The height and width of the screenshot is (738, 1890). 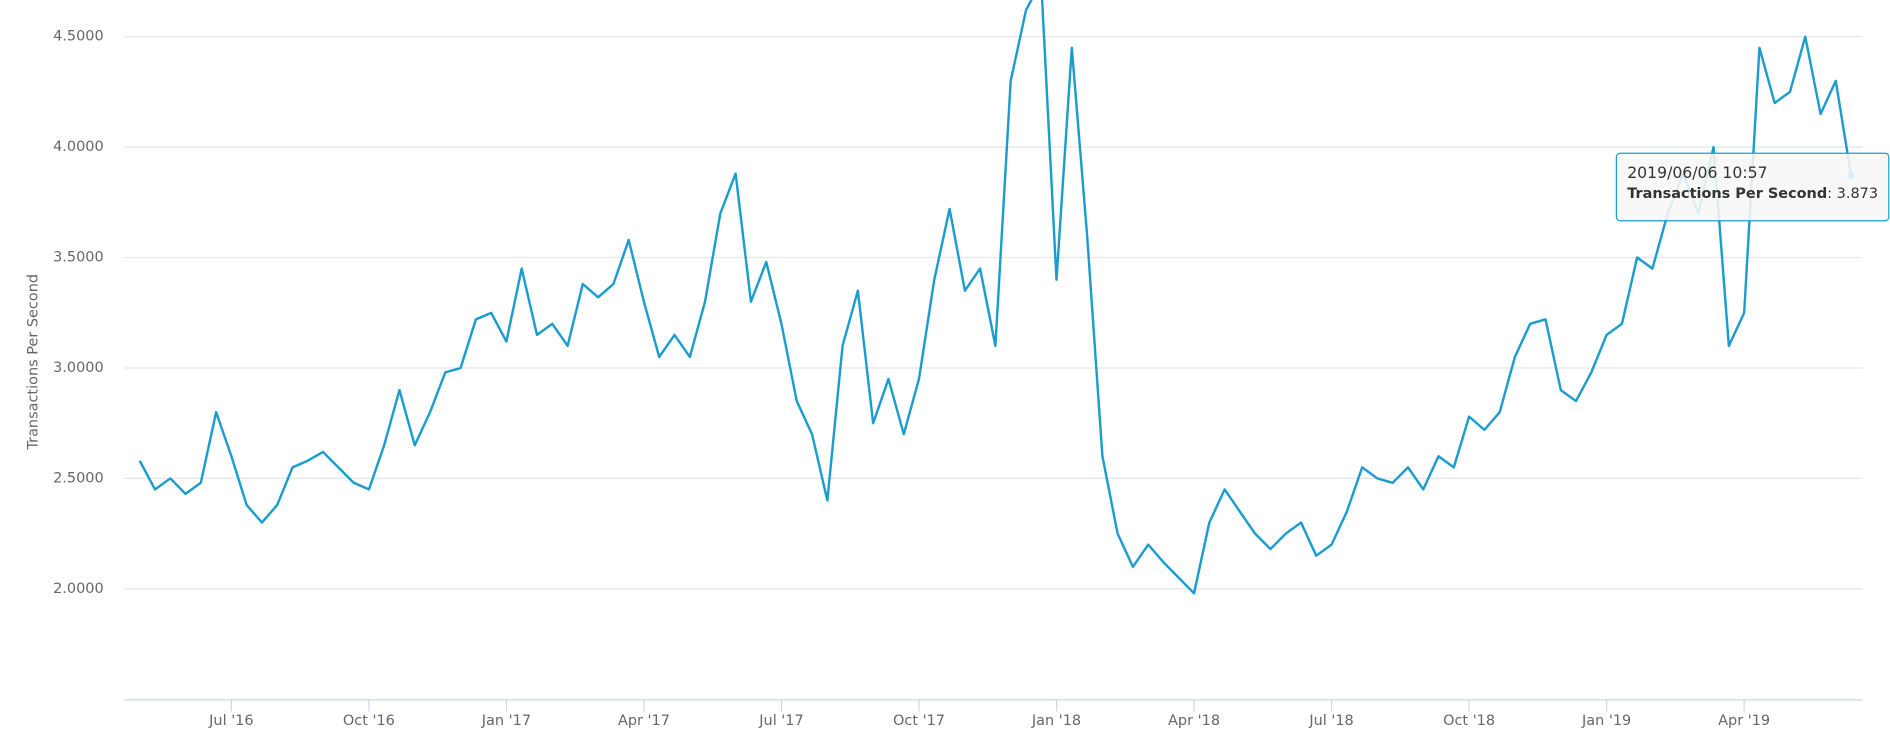 What do you see at coordinates (369, 721) in the screenshot?
I see `x-tick-label: Oct '16` at bounding box center [369, 721].